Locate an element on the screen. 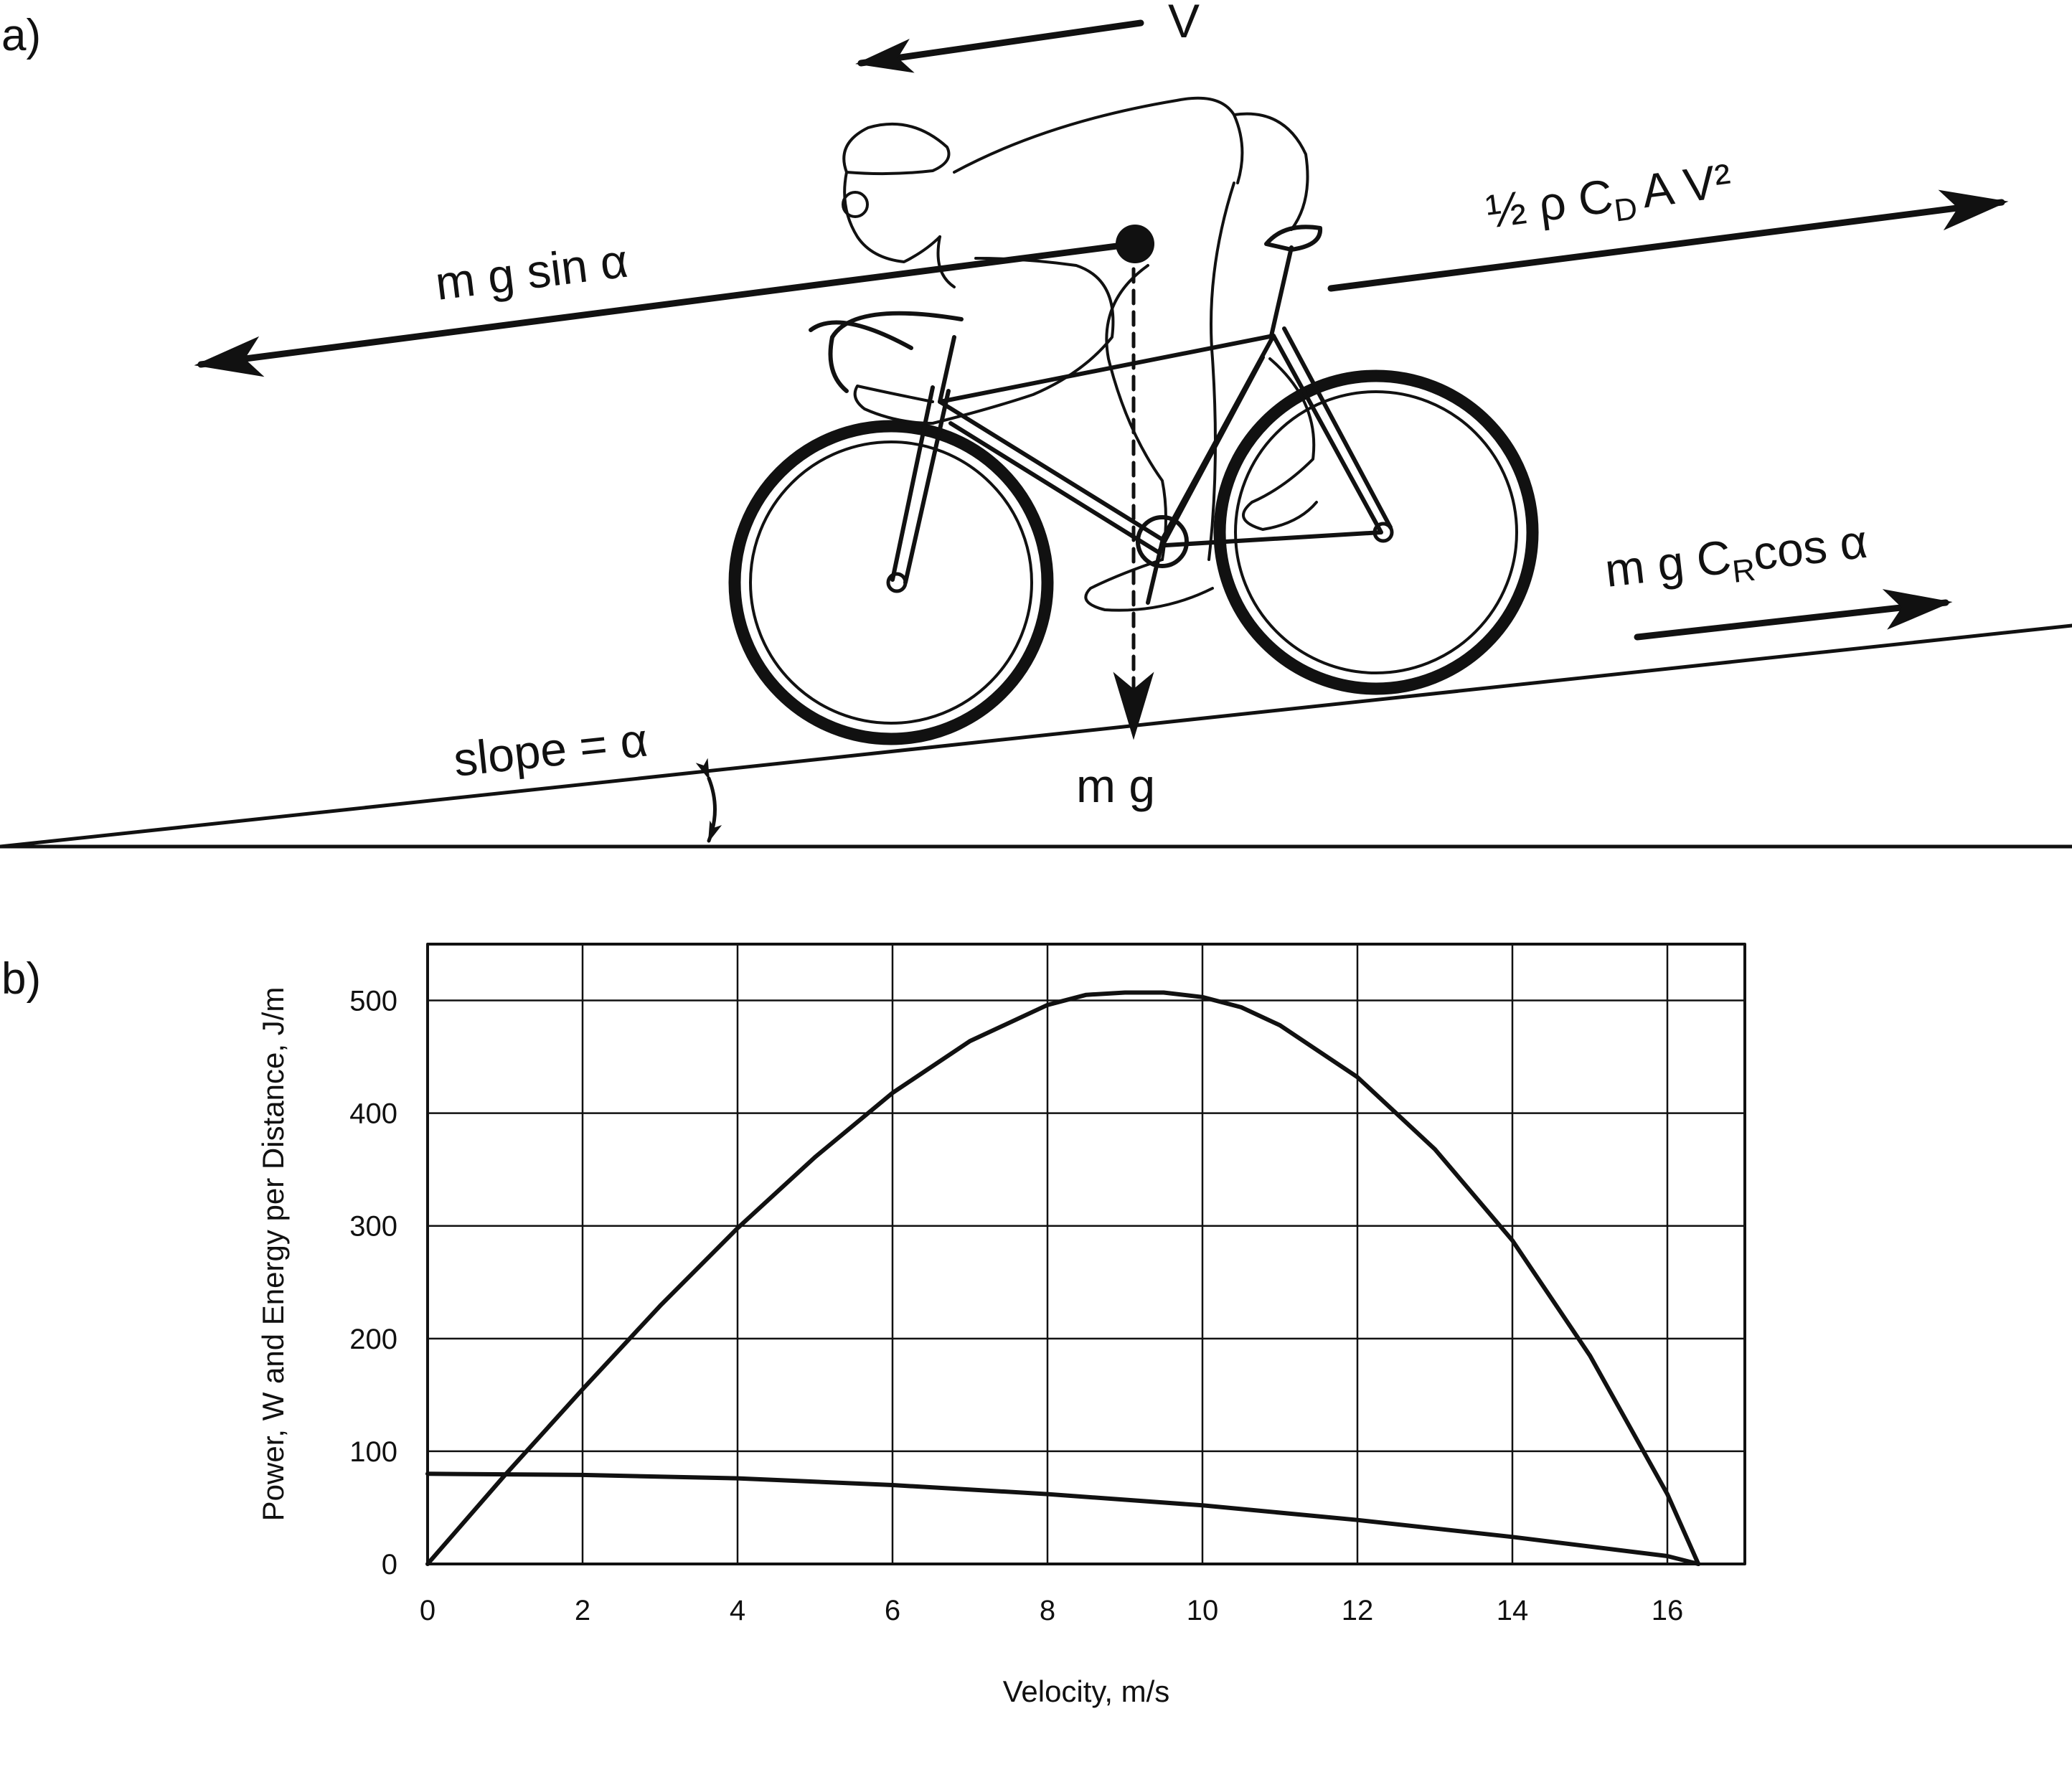 The height and width of the screenshot is (1767, 2072). neck is located at coordinates (946, 261).